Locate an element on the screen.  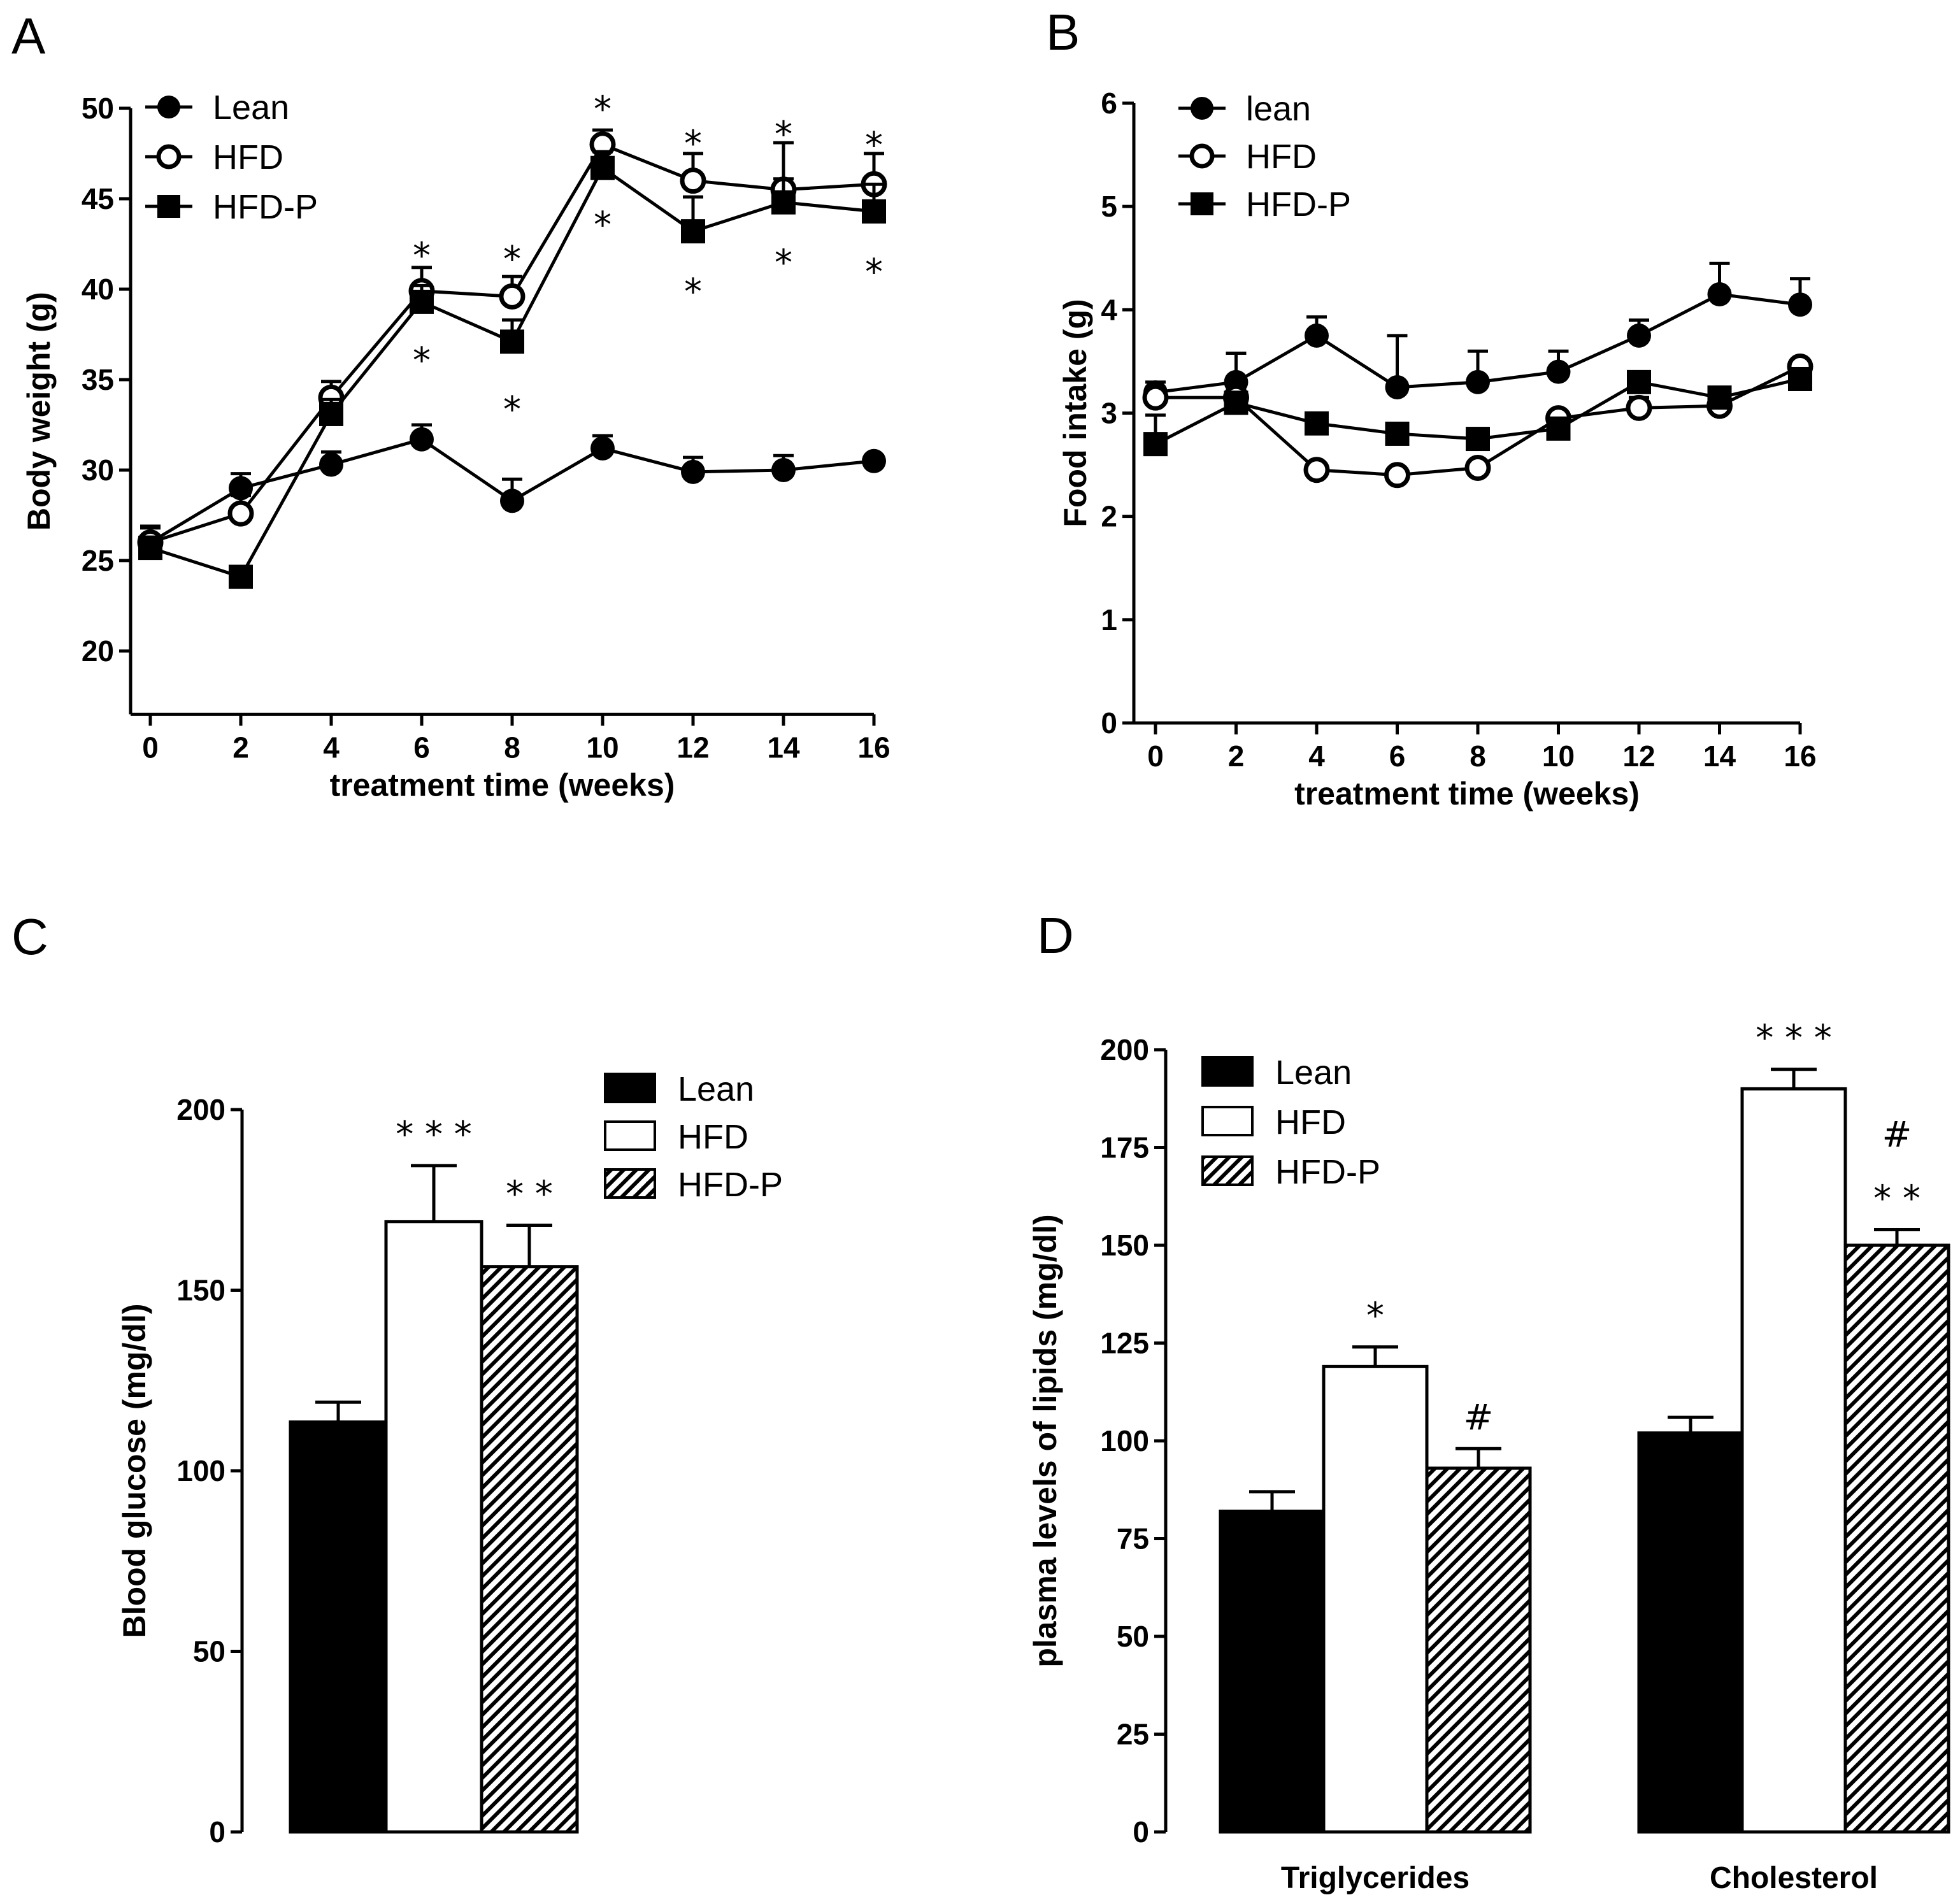
category-label: Triglycerides is located at coordinates (1376, 1878).